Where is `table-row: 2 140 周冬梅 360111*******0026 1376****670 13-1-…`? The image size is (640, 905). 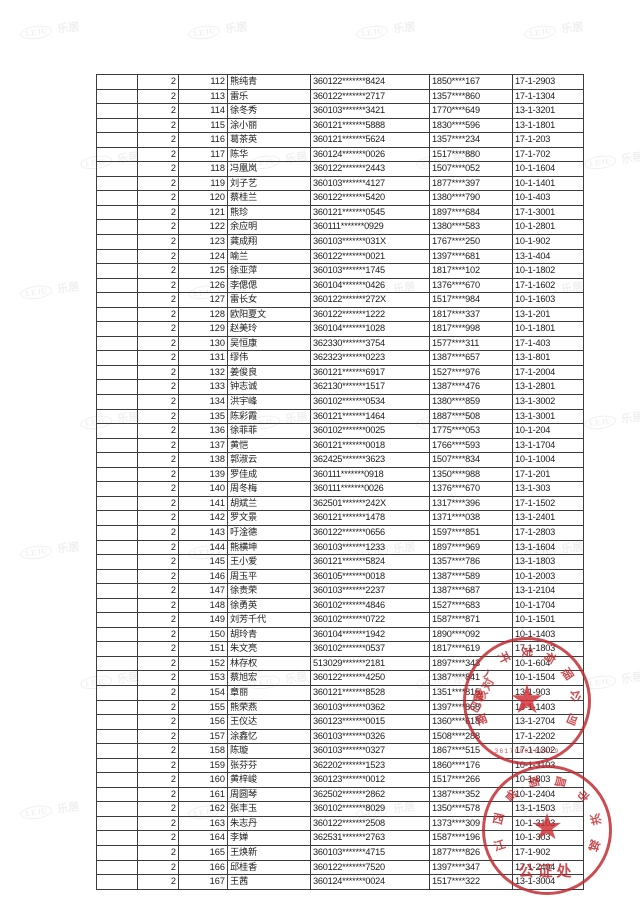 table-row: 2 140 周冬梅 360111*******0026 1376****670 13-1-… is located at coordinates (340, 489).